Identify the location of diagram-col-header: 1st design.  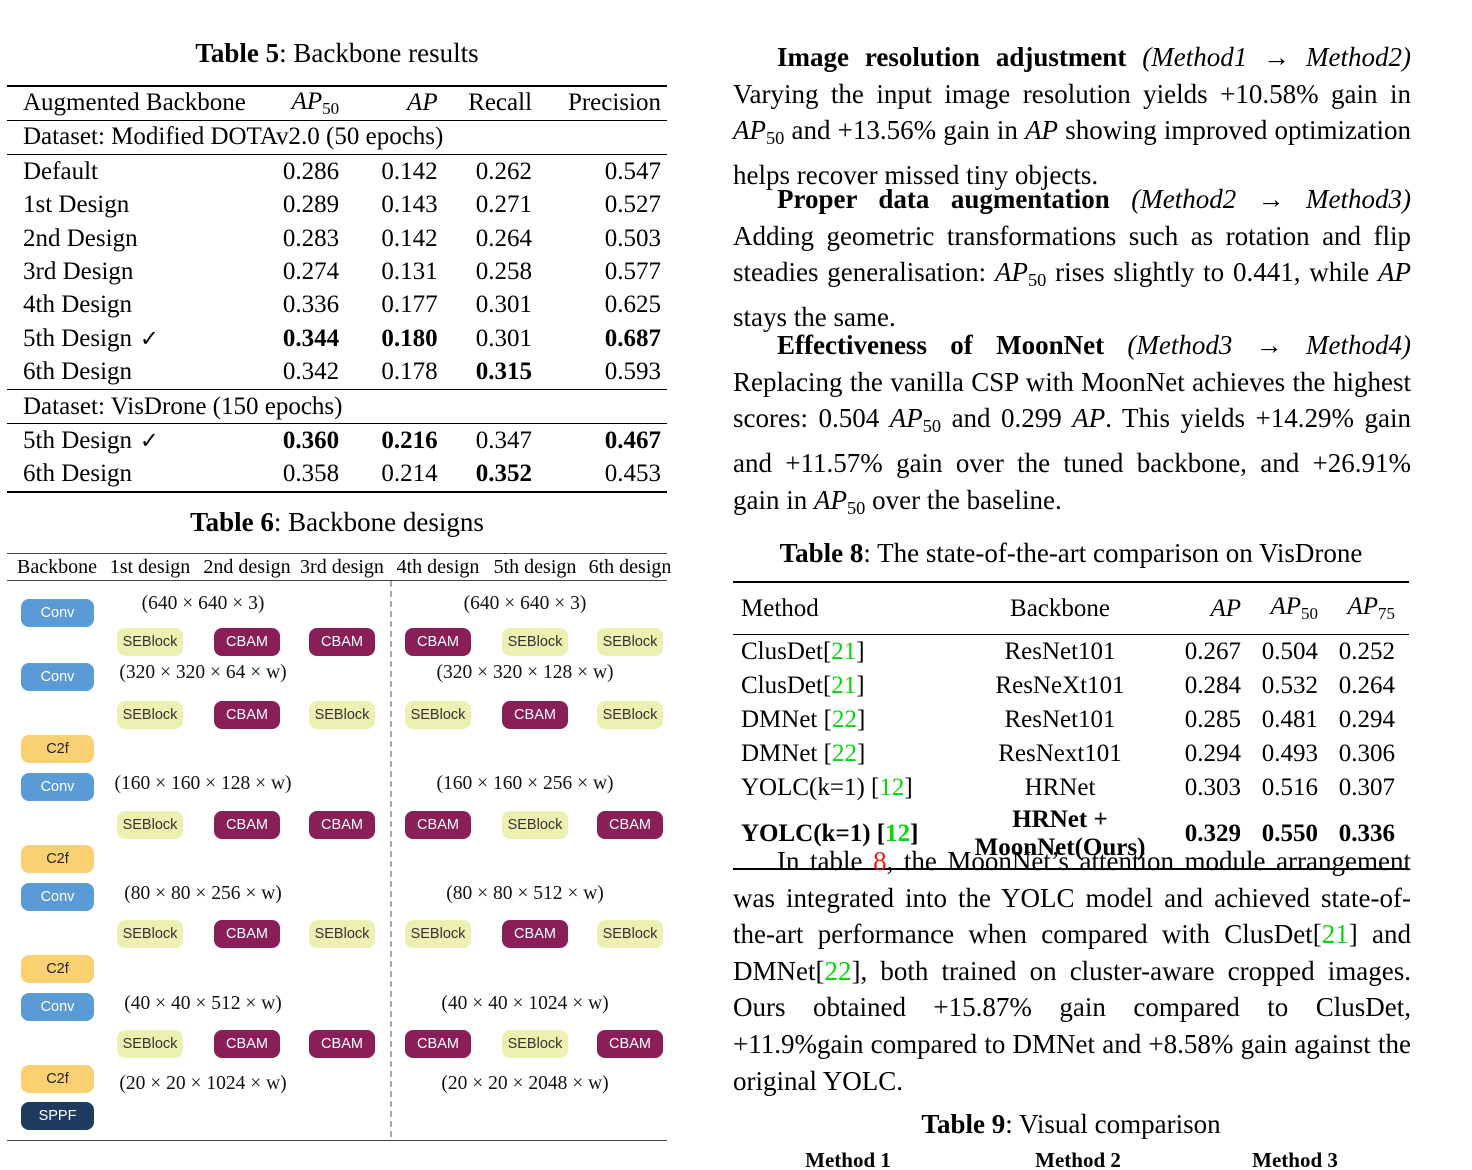
(150, 567).